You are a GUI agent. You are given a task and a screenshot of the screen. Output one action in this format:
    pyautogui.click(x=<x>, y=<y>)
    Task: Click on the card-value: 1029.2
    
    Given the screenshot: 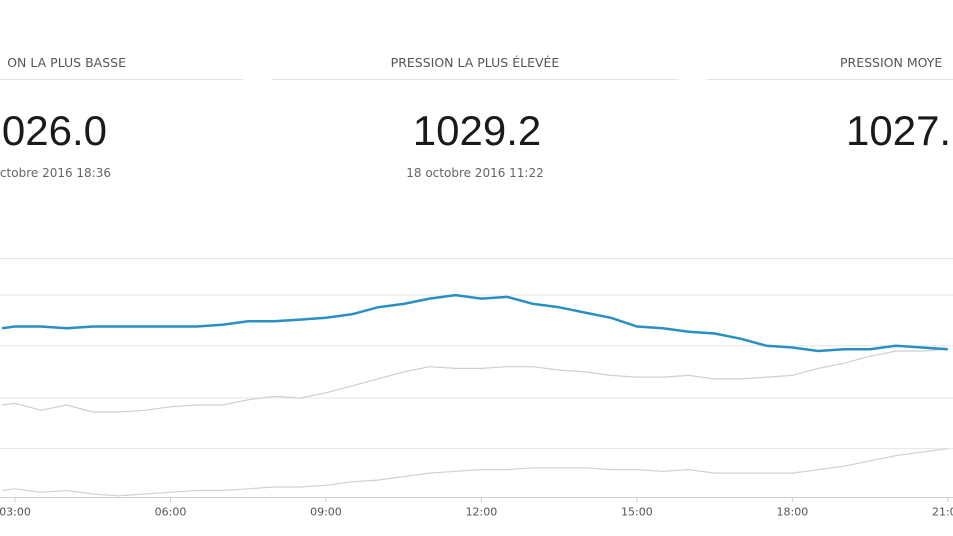 What is the action you would take?
    pyautogui.click(x=477, y=130)
    